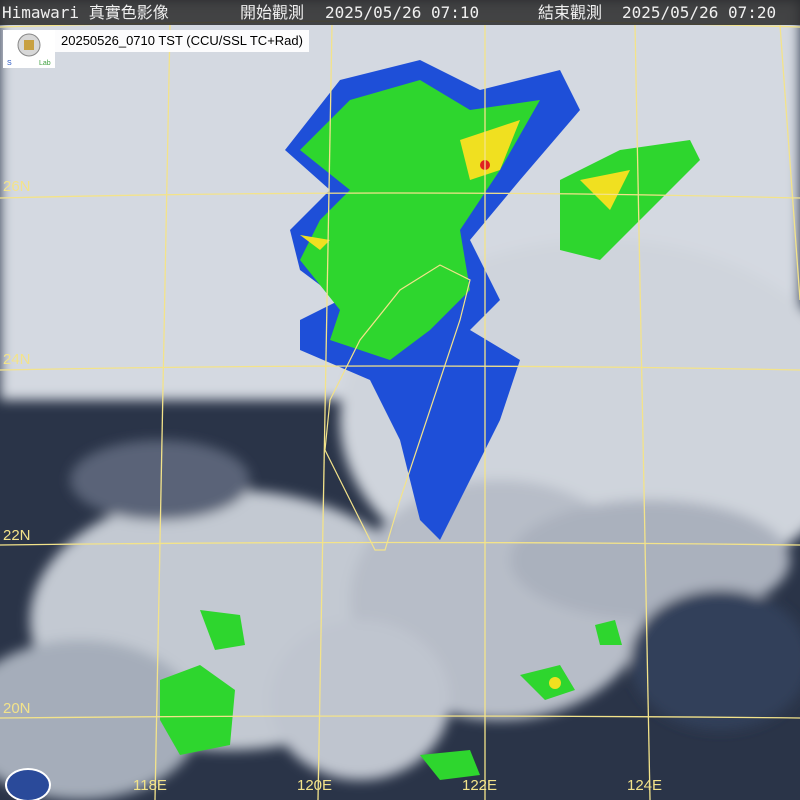 This screenshot has width=800, height=800. I want to click on cwa-logo, so click(28, 784).